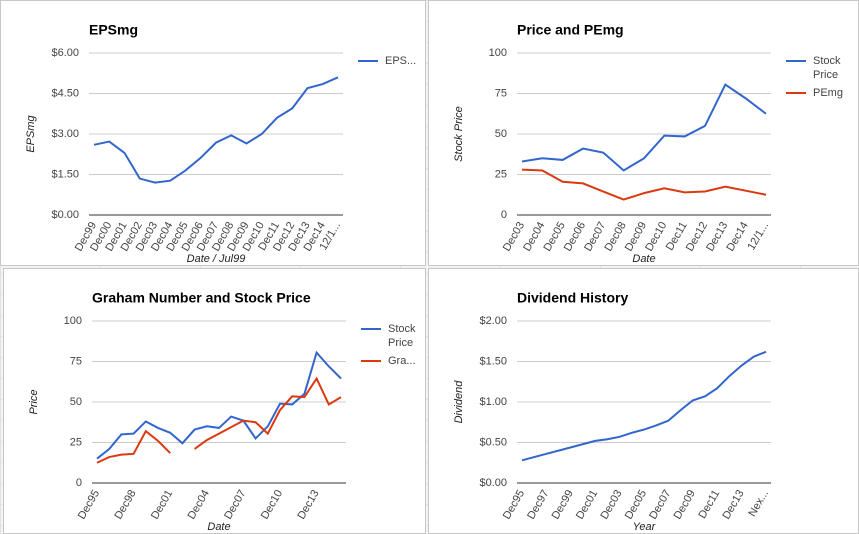 This screenshot has height=534, width=859. What do you see at coordinates (199, 505) in the screenshot?
I see `x-tick-label: Dec04` at bounding box center [199, 505].